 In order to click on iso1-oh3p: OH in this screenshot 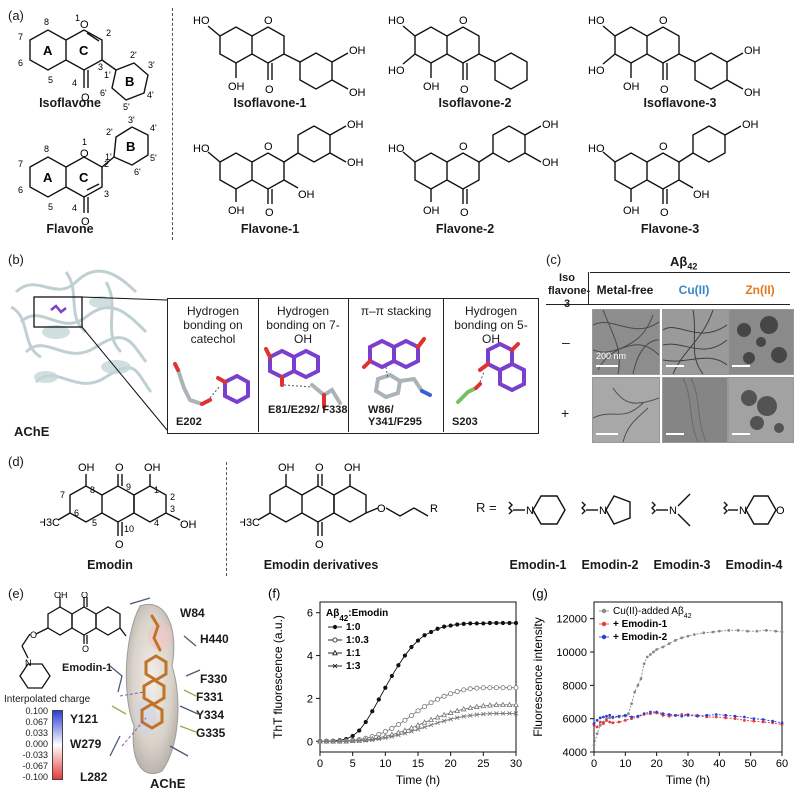, I will do `click(357, 51)`.